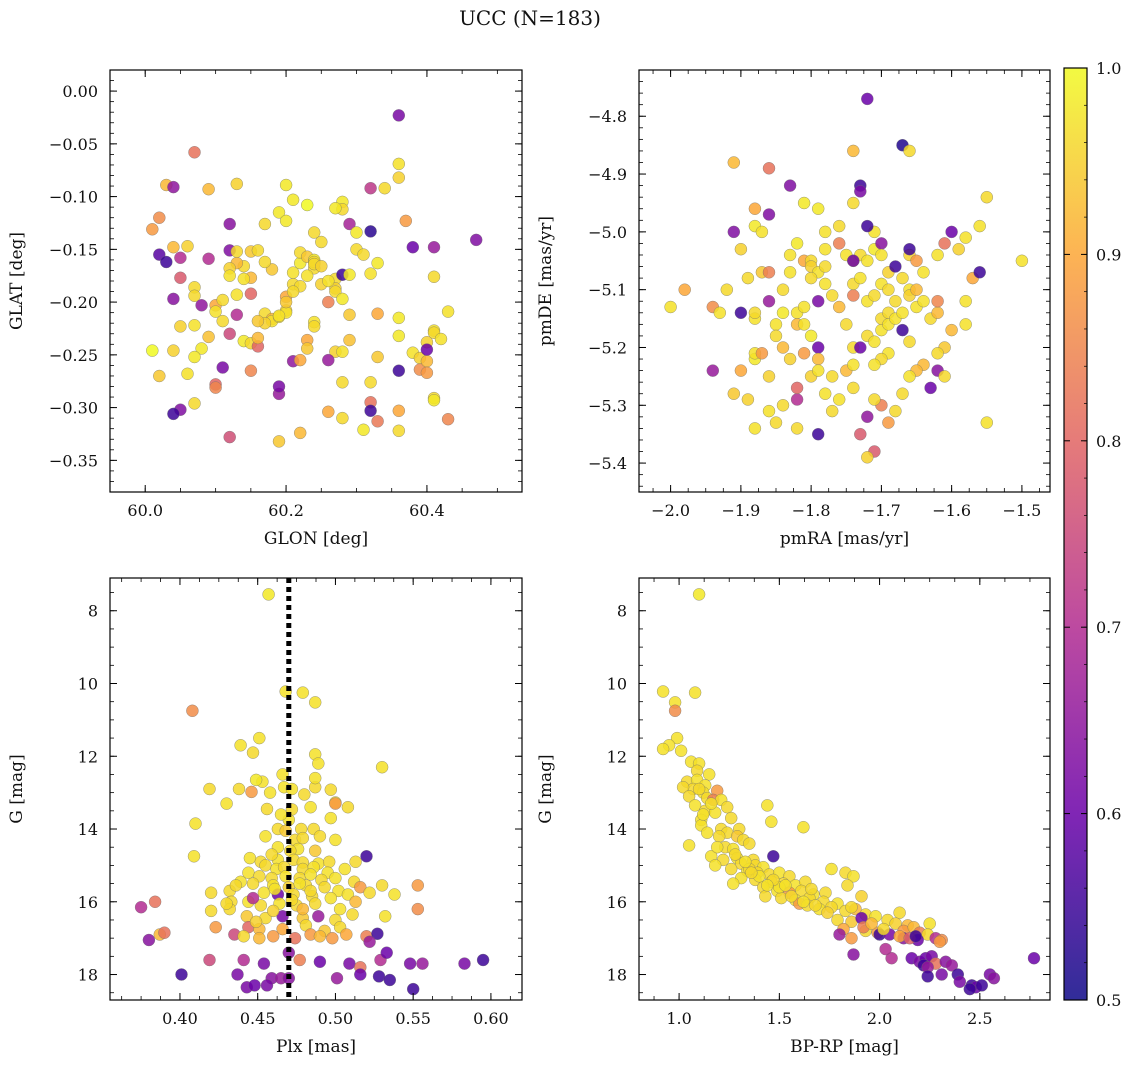 The width and height of the screenshot is (1136, 1068). I want to click on y-tick-label: 16, so click(617, 902).